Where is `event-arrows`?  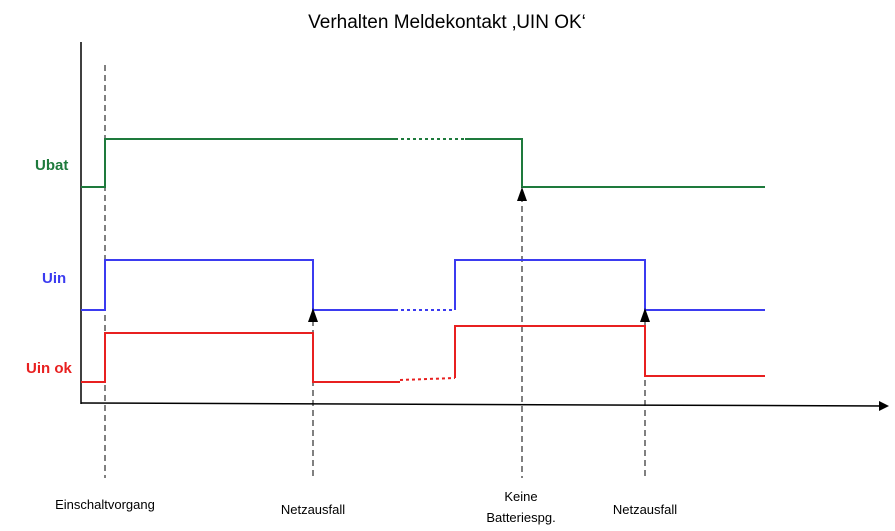 event-arrows is located at coordinates (479, 254).